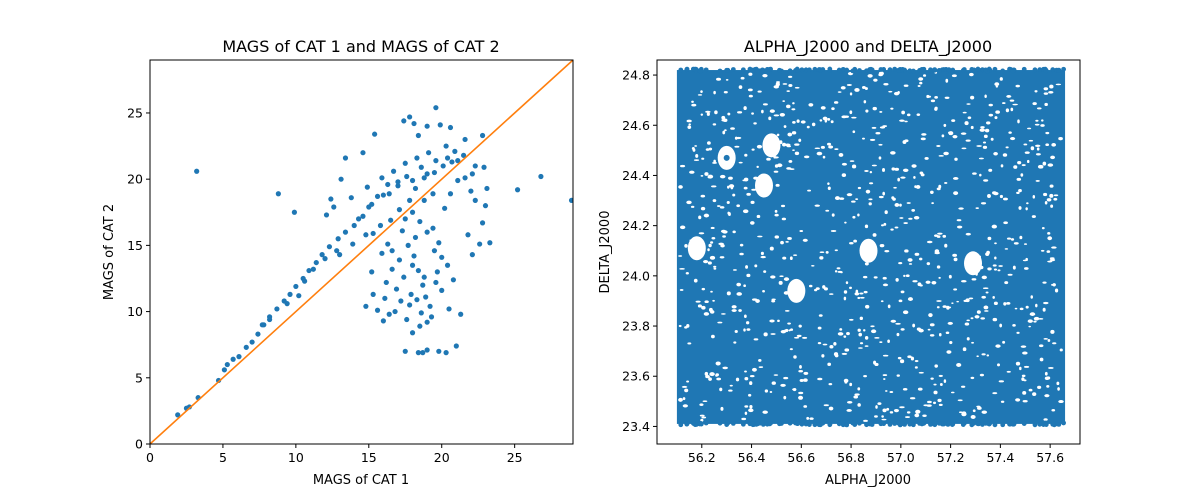  What do you see at coordinates (868, 47) in the screenshot?
I see `coords-chart-title: ALPHA_J2000 and DELTA_J2000` at bounding box center [868, 47].